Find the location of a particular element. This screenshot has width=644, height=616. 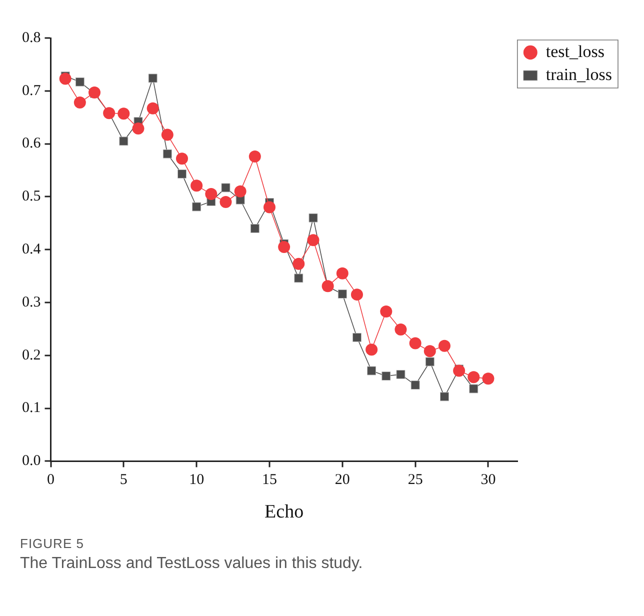

x-tick-label: 25 is located at coordinates (415, 480).